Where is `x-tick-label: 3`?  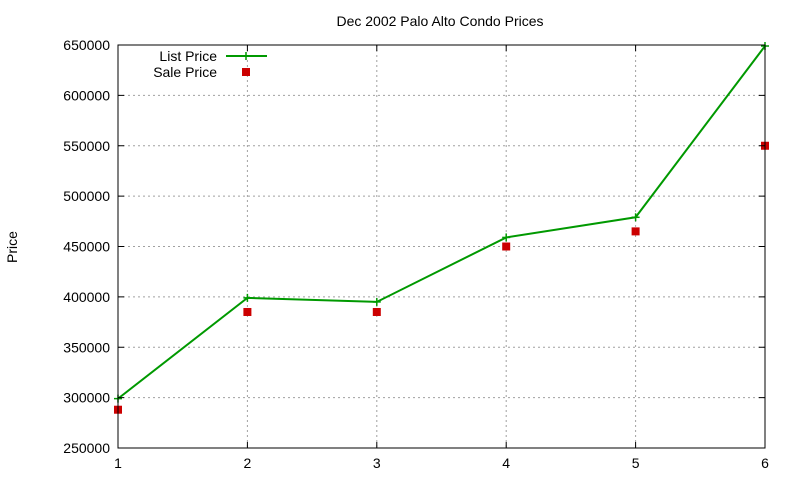
x-tick-label: 3 is located at coordinates (377, 463).